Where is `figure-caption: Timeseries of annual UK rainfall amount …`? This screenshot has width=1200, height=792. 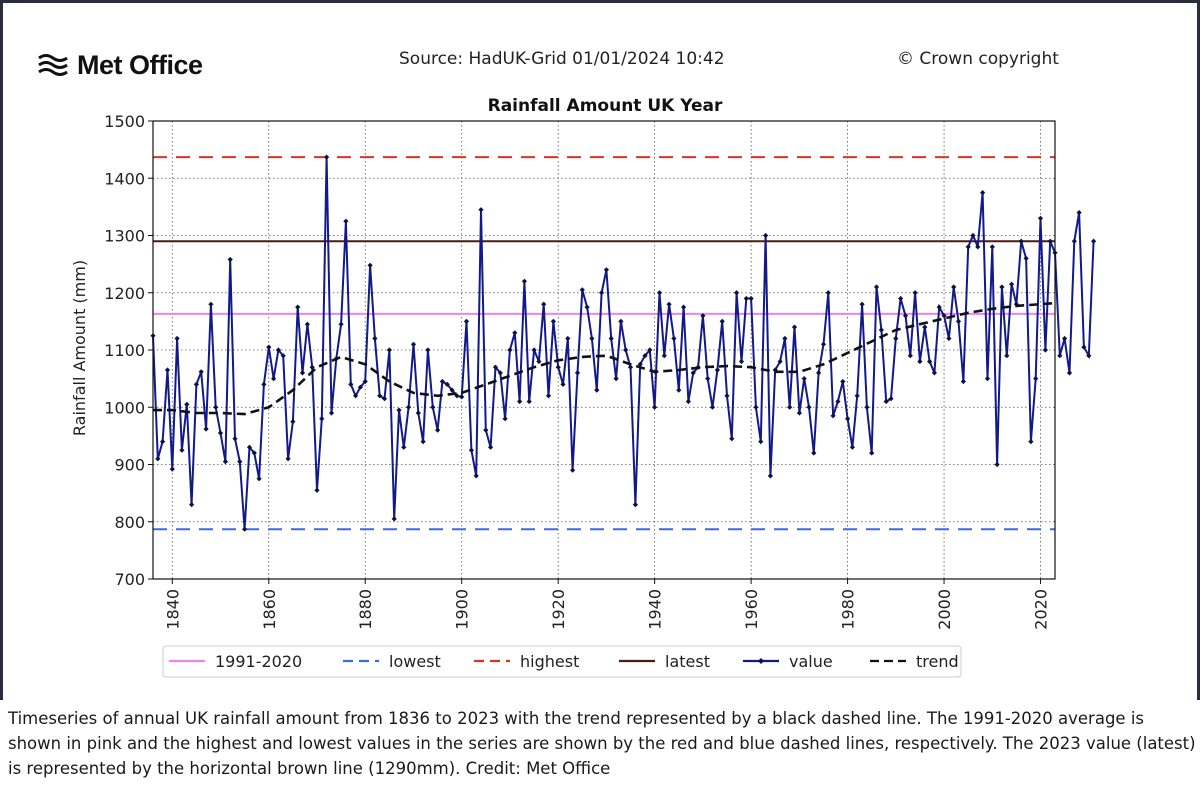 figure-caption: Timeseries of annual UK rainfall amount … is located at coordinates (602, 743).